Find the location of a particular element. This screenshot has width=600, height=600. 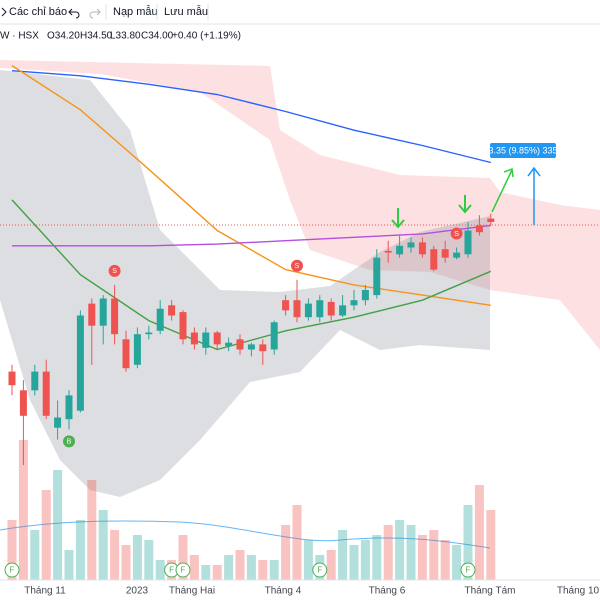

x-tick-label: Tháng 4 is located at coordinates (283, 591).